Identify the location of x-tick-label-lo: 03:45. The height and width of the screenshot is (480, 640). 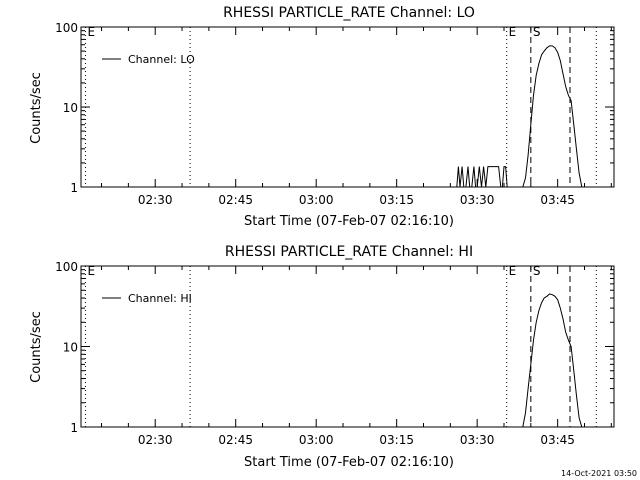
(557, 200).